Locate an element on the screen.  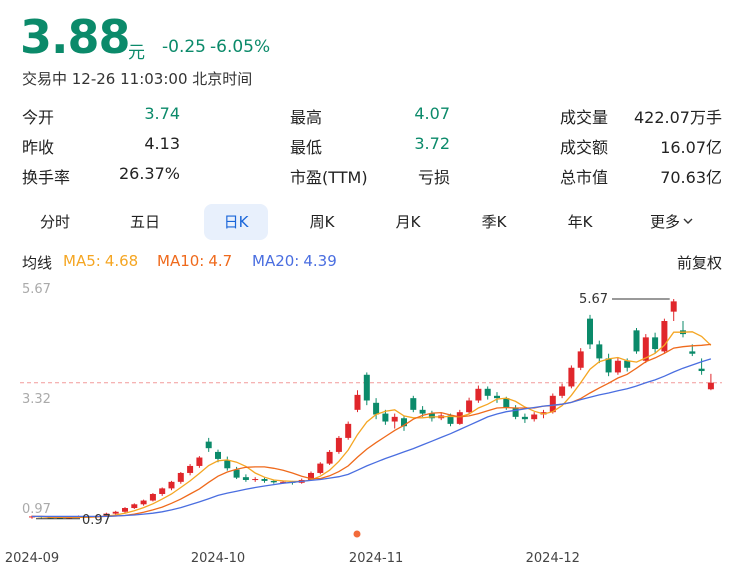
x-tick-label: 2024-09 is located at coordinates (32, 558).